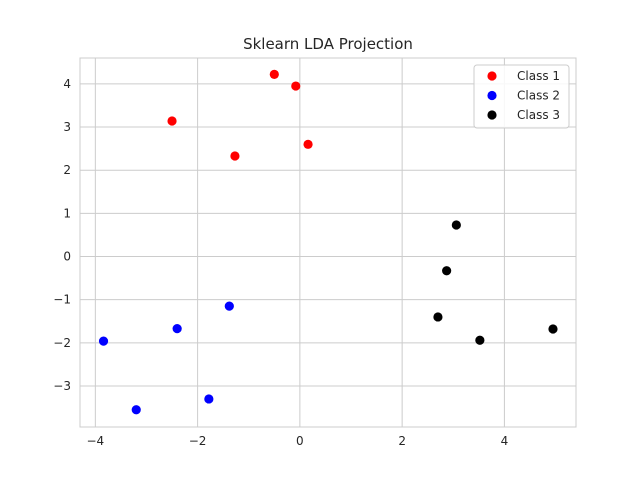 Image resolution: width=640 pixels, height=480 pixels. I want to click on y-tick-label: 3, so click(67, 127).